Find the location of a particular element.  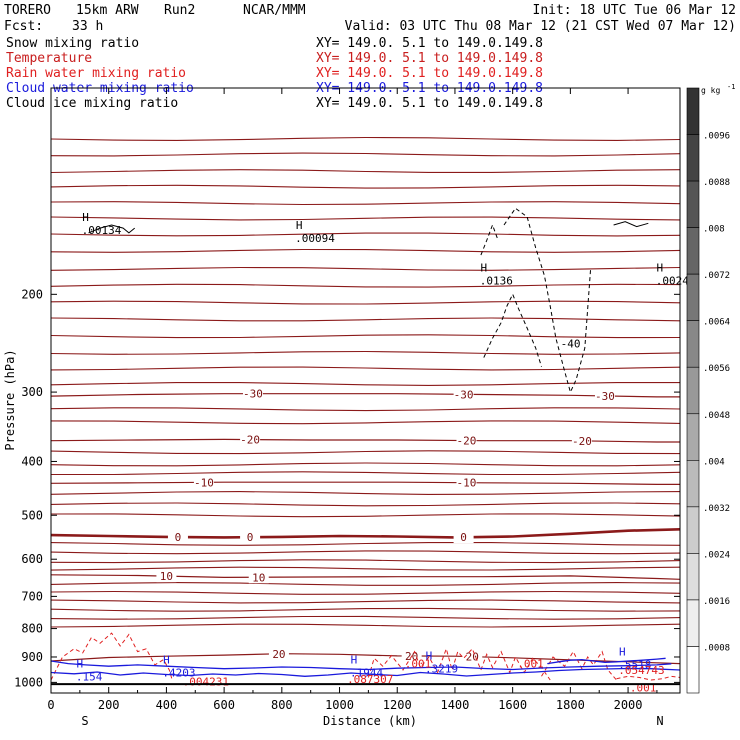

colorbar-label: .0048 is located at coordinates (716, 416).